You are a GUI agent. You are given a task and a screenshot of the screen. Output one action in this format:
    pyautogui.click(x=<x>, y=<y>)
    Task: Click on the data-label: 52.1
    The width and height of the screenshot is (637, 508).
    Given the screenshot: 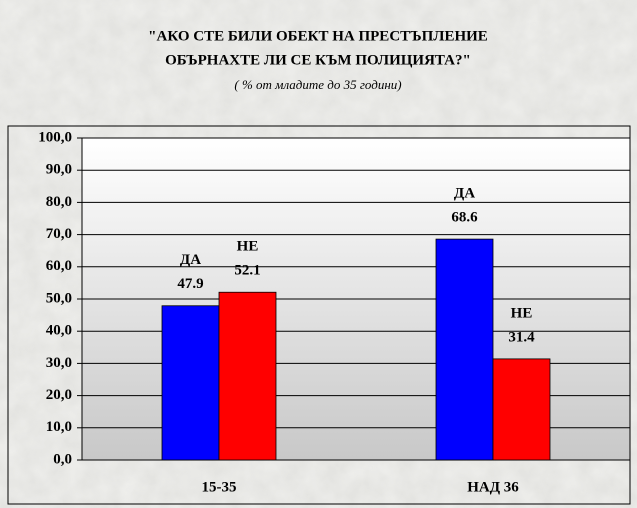 What is the action you would take?
    pyautogui.click(x=247, y=271)
    